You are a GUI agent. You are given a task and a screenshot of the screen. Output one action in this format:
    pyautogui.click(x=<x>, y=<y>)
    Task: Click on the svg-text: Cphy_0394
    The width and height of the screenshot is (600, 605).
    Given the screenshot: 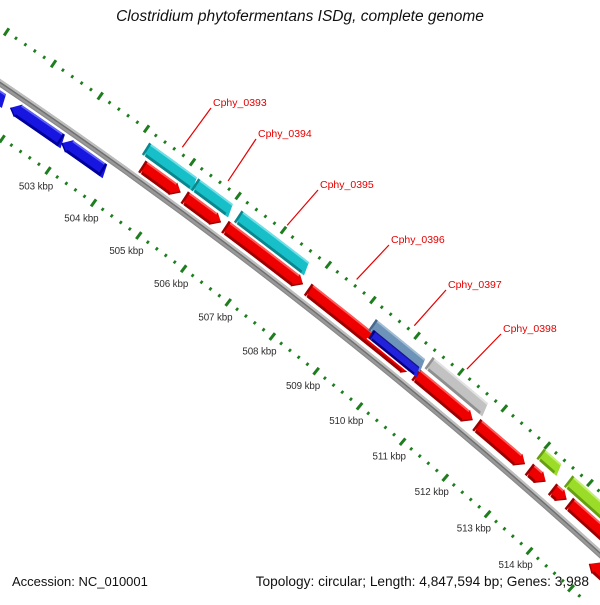 What is the action you would take?
    pyautogui.click(x=285, y=134)
    